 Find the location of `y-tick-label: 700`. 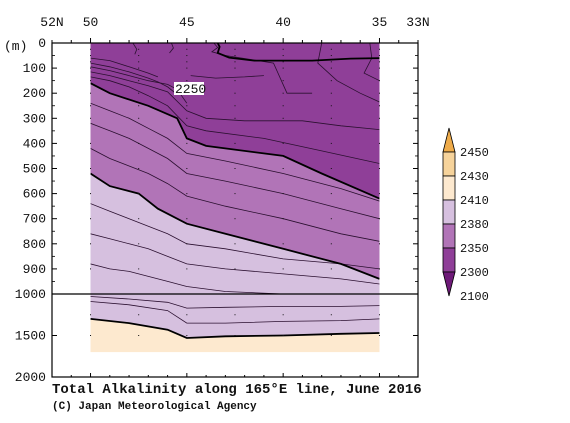

y-tick-label: 700 is located at coordinates (34, 219).